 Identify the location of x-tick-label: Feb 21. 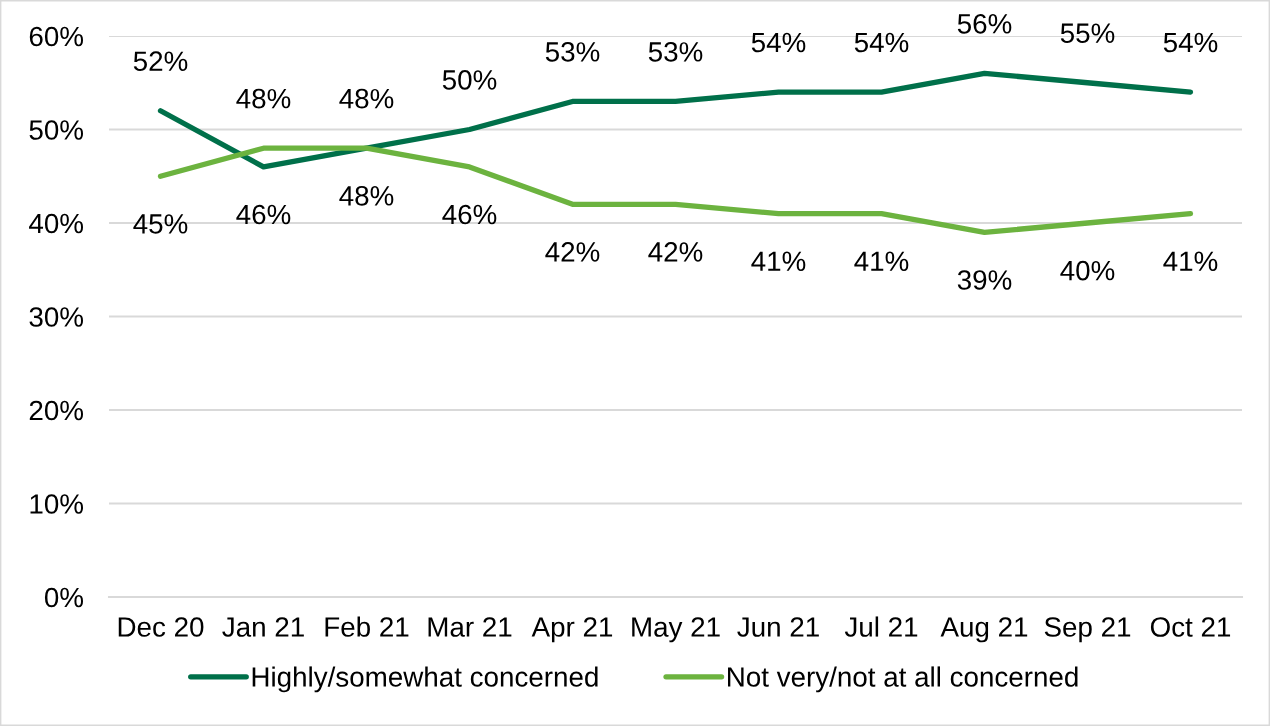
(367, 626).